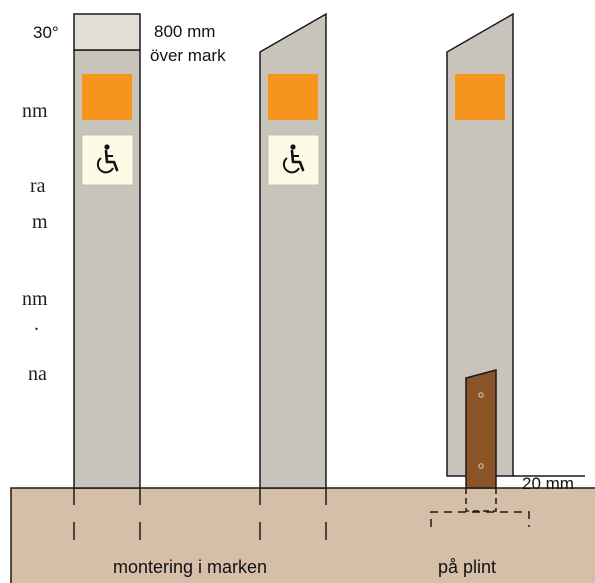 The width and height of the screenshot is (595, 583). Describe the element at coordinates (200, 514) in the screenshot. I see `ground-depth-ticks` at that location.